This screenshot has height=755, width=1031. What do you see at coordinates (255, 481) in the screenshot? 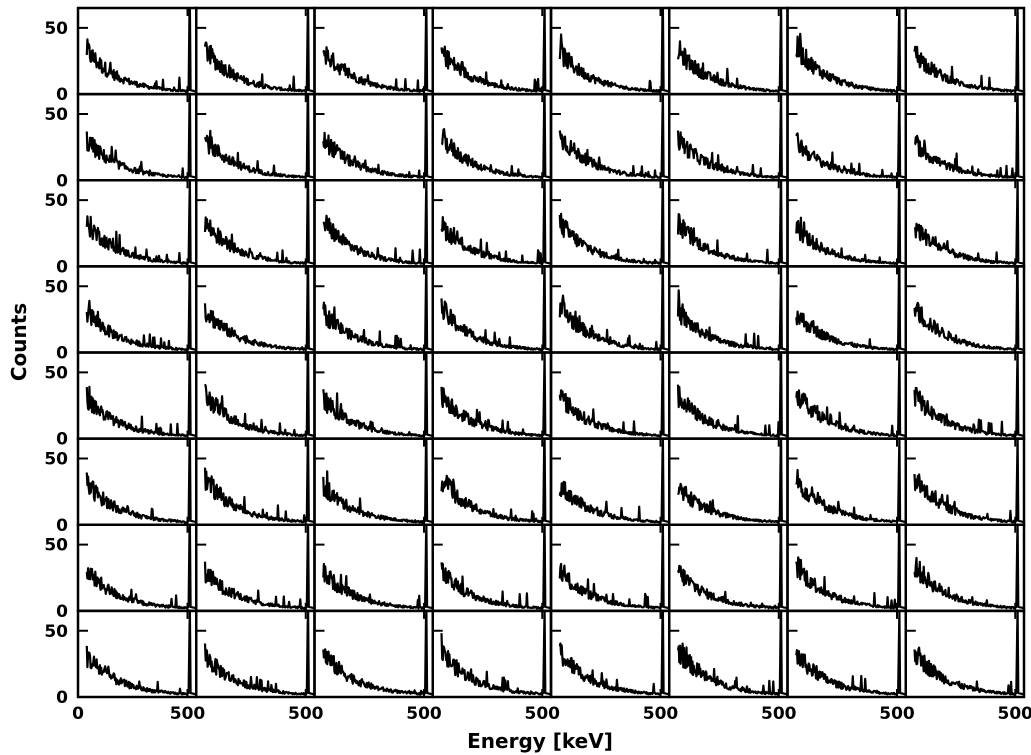
I see `panel-r6-c2` at bounding box center [255, 481].